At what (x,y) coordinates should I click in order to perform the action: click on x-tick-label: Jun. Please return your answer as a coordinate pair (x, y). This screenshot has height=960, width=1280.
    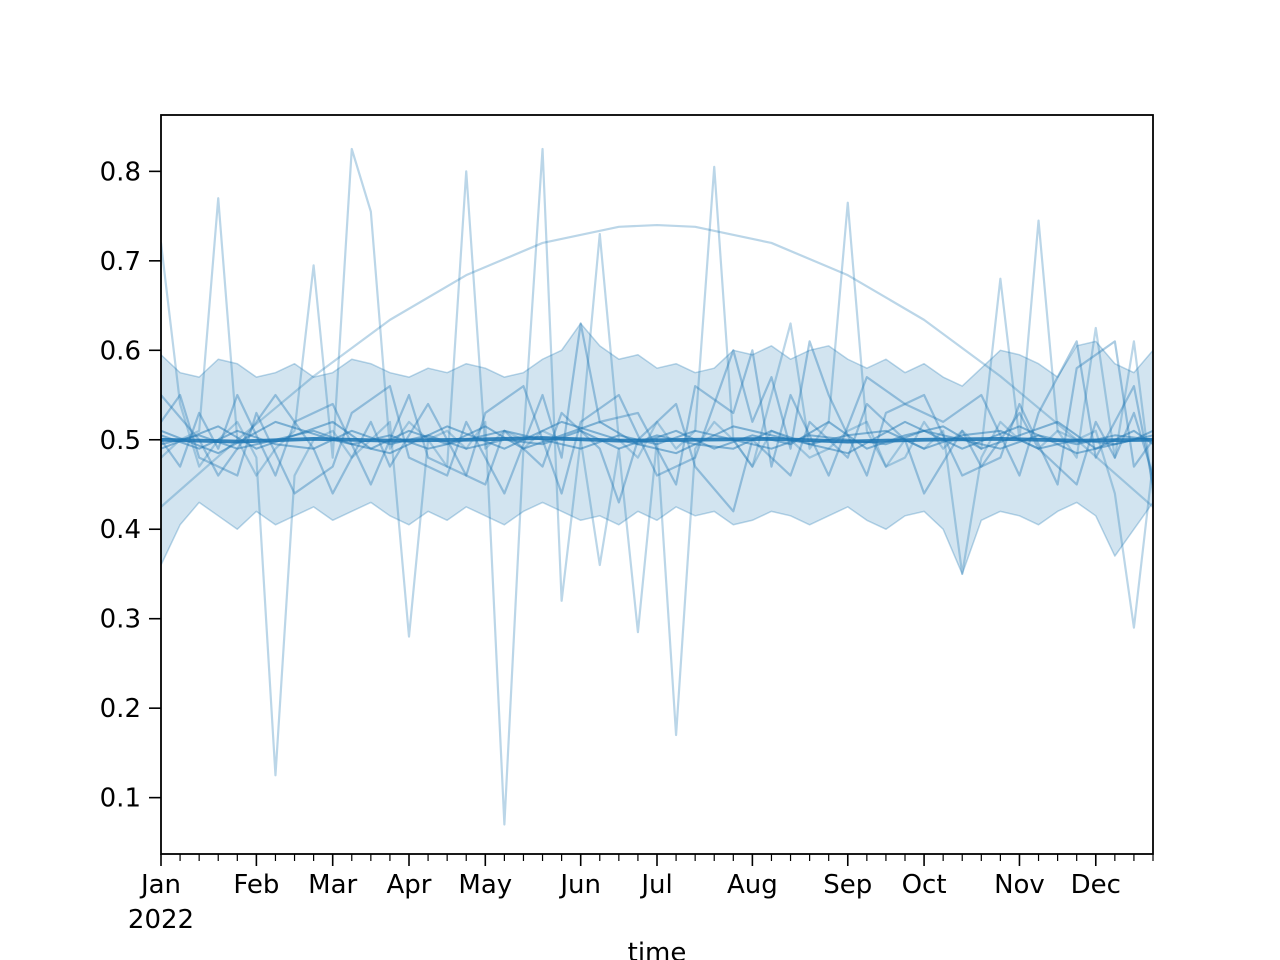
    Looking at the image, I should click on (579, 885).